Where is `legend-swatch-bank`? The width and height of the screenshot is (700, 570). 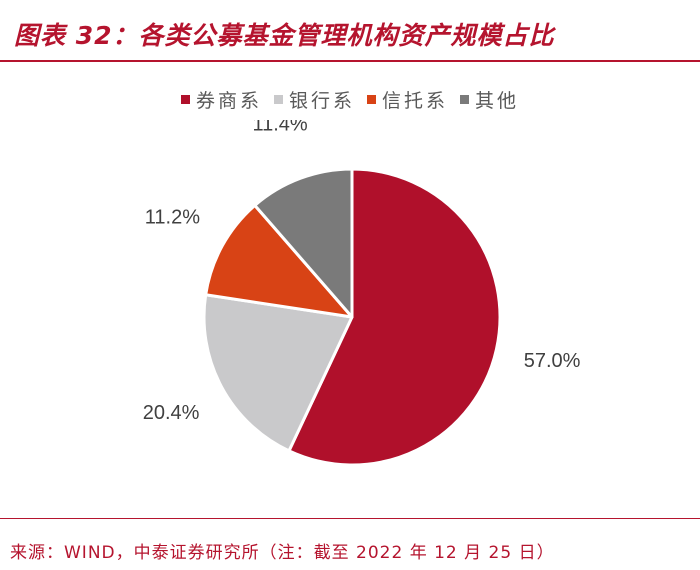
legend-swatch-bank is located at coordinates (278, 99).